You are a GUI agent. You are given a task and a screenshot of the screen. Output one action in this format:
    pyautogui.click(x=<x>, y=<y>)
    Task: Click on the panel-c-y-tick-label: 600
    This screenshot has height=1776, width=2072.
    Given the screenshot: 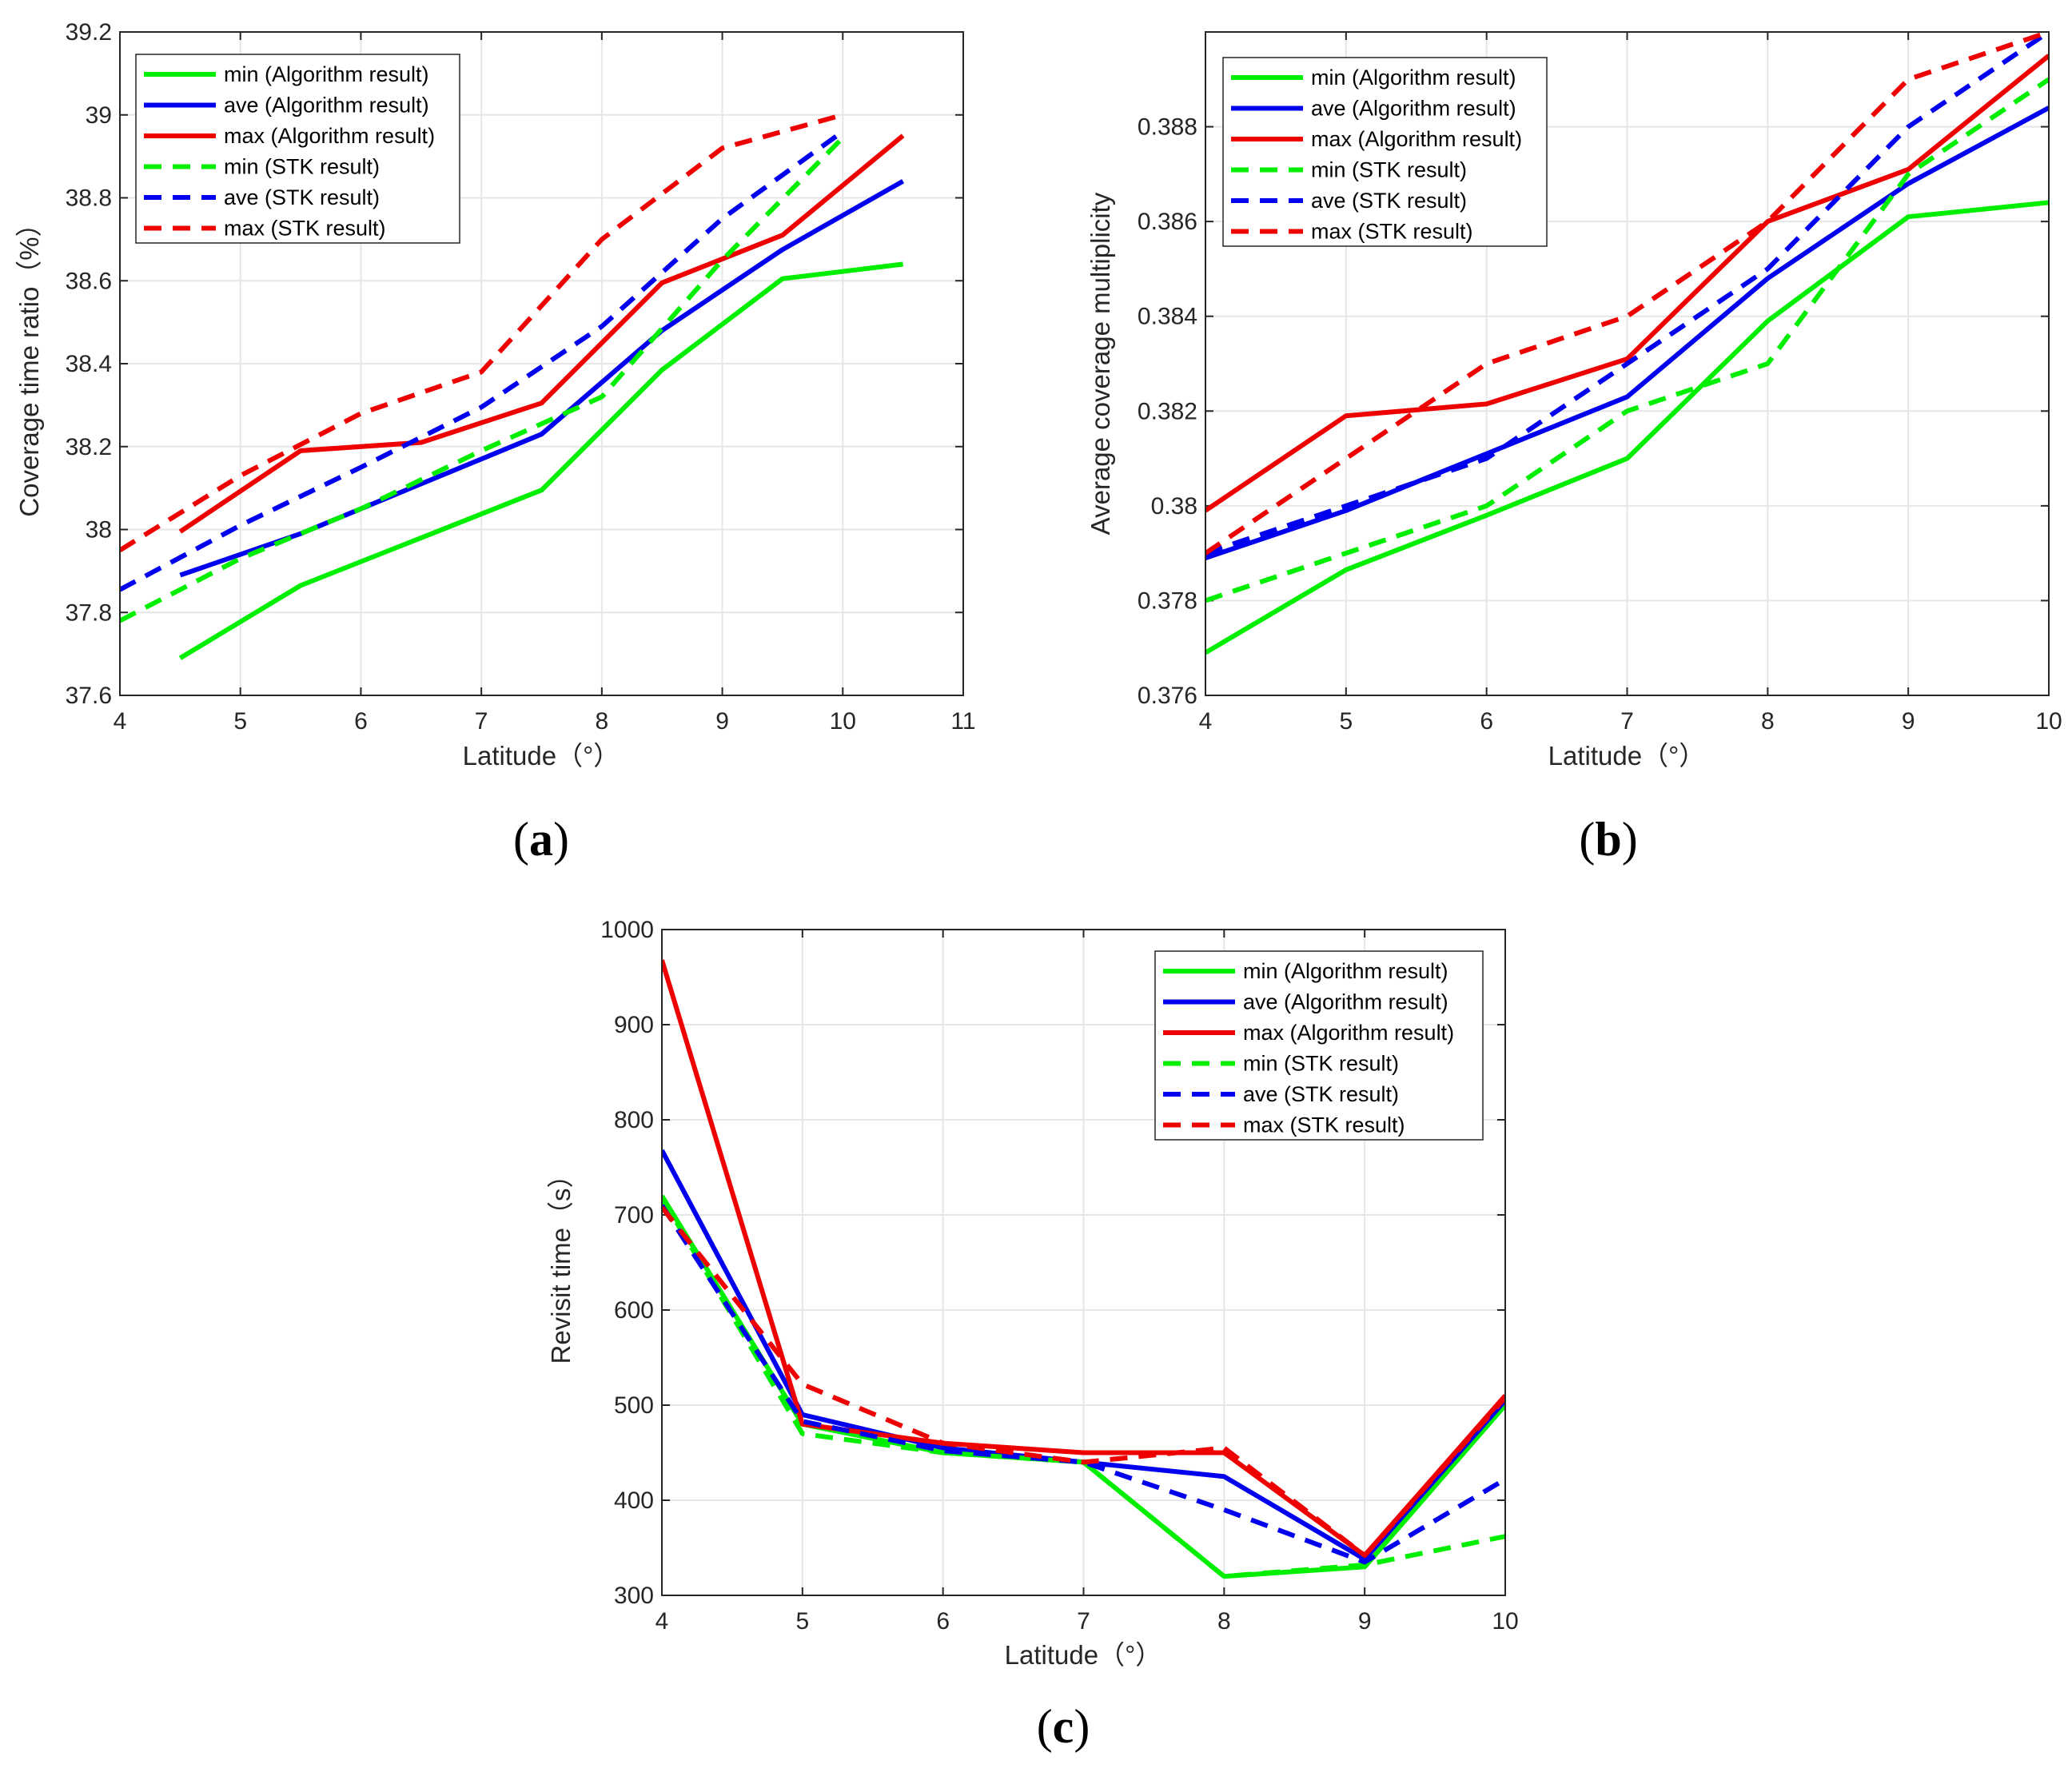 What is the action you would take?
    pyautogui.click(x=634, y=1310)
    